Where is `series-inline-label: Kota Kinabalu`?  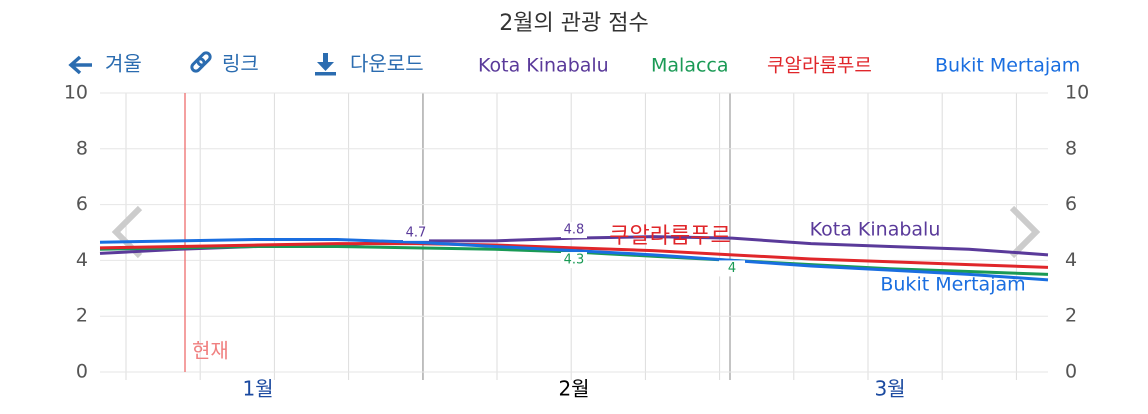 series-inline-label: Kota Kinabalu is located at coordinates (875, 230).